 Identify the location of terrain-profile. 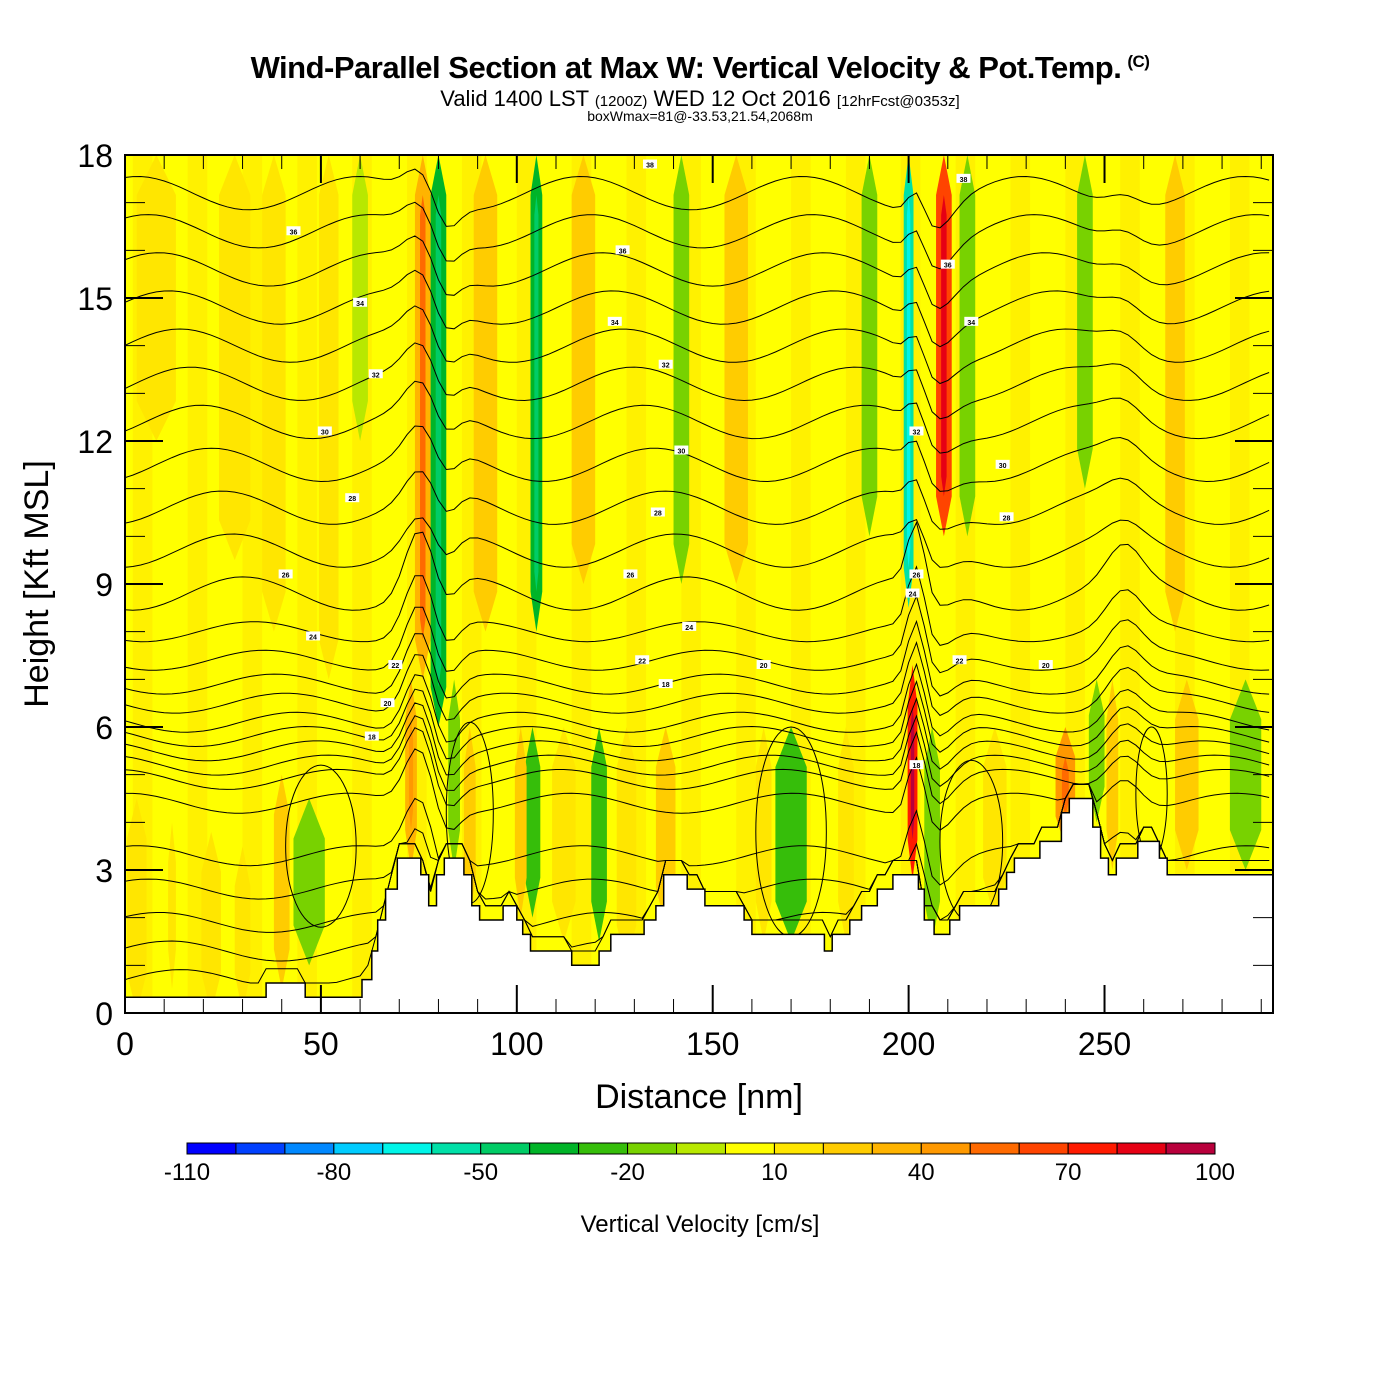
(699, 905).